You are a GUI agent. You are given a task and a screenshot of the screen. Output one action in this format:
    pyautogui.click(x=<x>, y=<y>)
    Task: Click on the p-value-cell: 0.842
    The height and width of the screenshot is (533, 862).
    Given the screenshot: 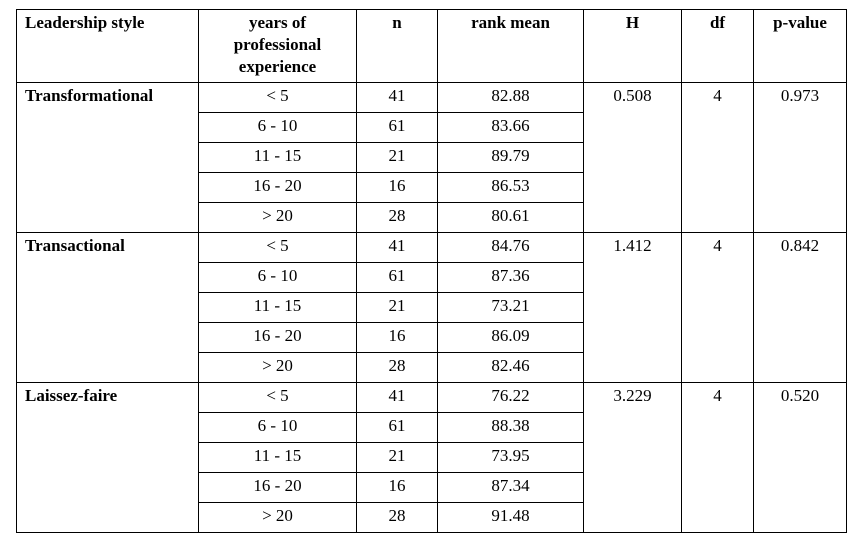 What is the action you would take?
    pyautogui.click(x=800, y=307)
    